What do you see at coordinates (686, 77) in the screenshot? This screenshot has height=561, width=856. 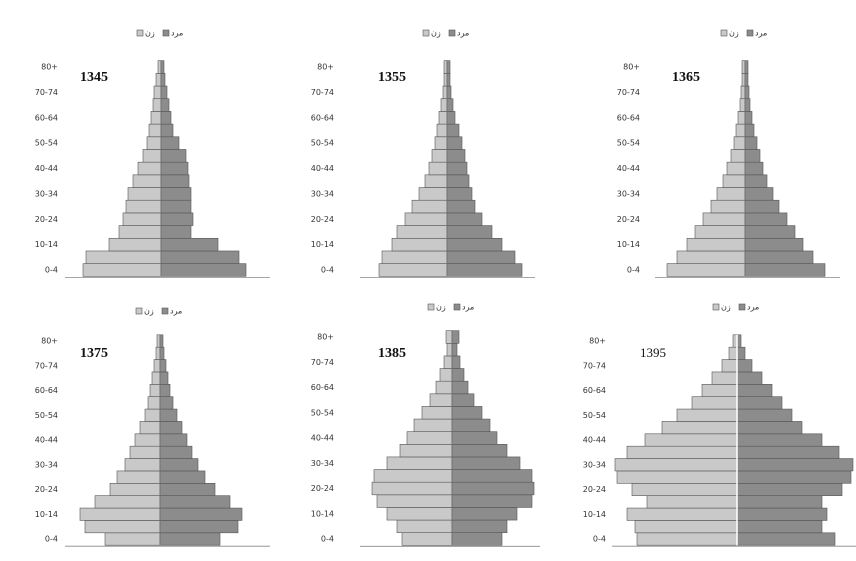 I see `chart-title: 1365` at bounding box center [686, 77].